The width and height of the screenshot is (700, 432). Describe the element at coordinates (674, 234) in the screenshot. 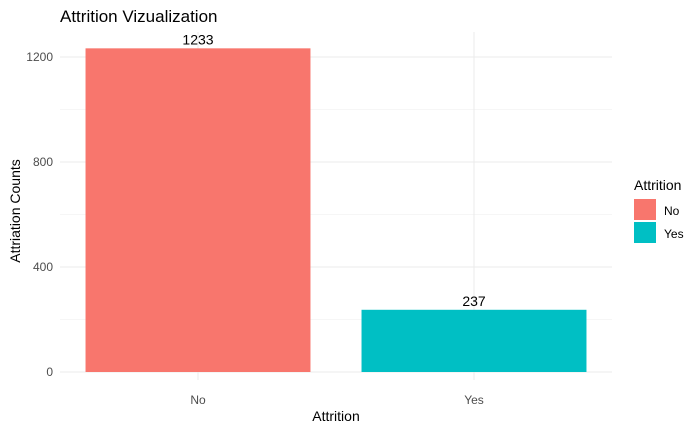

I see `legend-label-yes: Yes` at that location.